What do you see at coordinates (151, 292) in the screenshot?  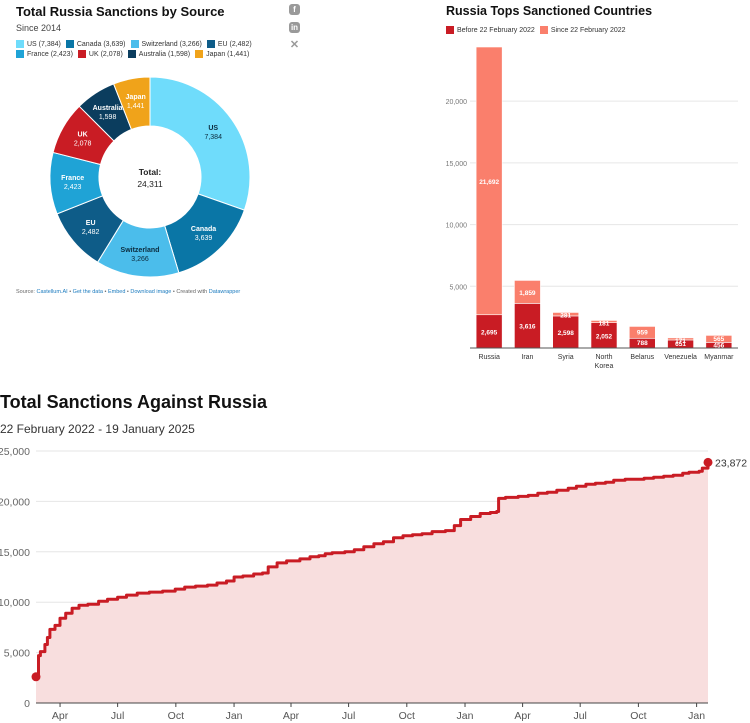 I see `download-image-link: Download image` at bounding box center [151, 292].